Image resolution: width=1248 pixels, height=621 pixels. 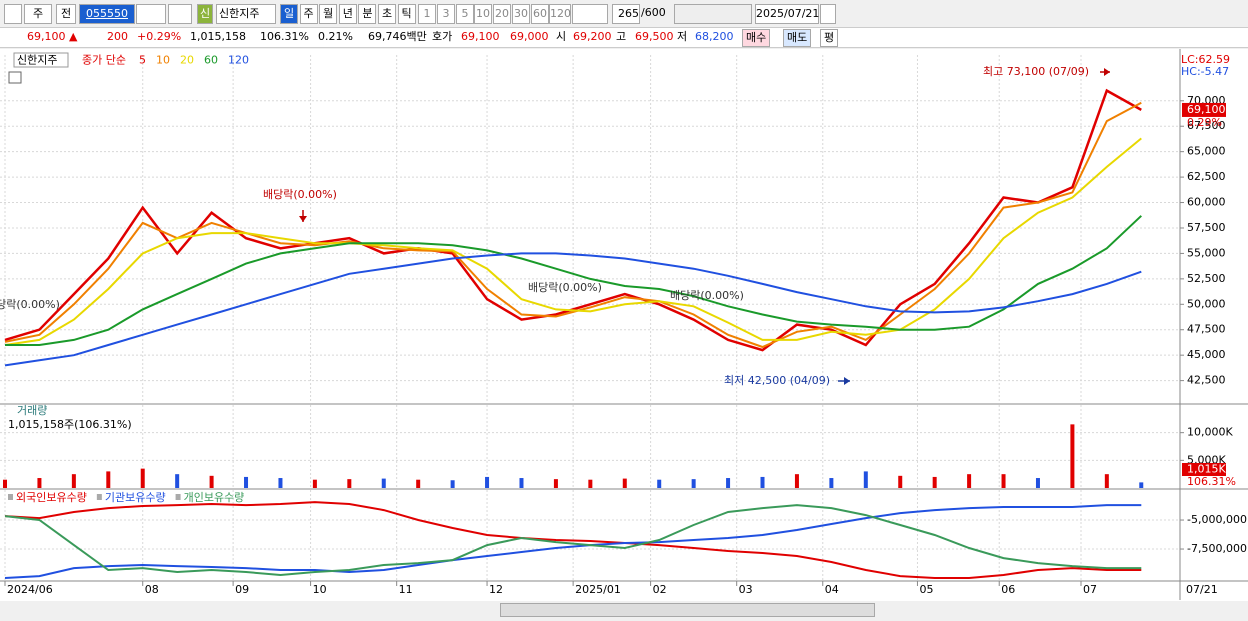 I want to click on quote-field: 69,100, so click(x=480, y=36).